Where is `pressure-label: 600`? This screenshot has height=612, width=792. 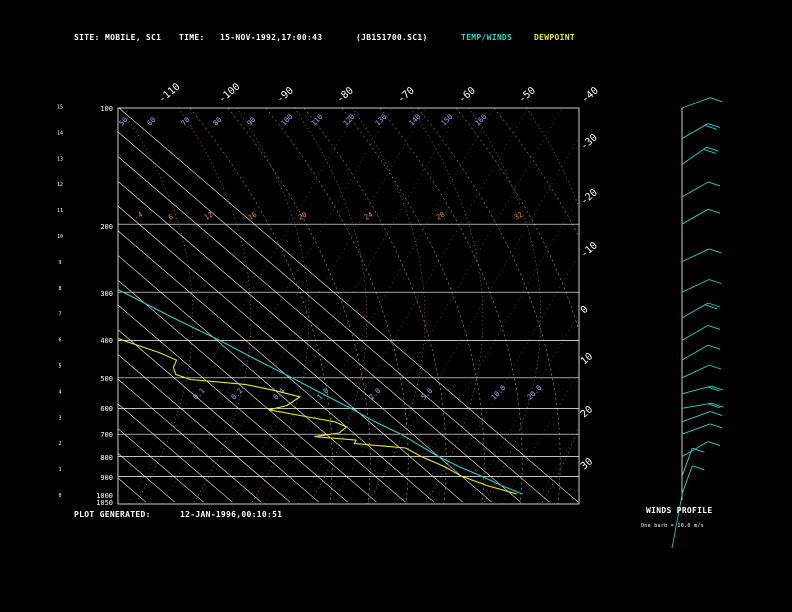 pressure-label: 600 is located at coordinates (106, 409).